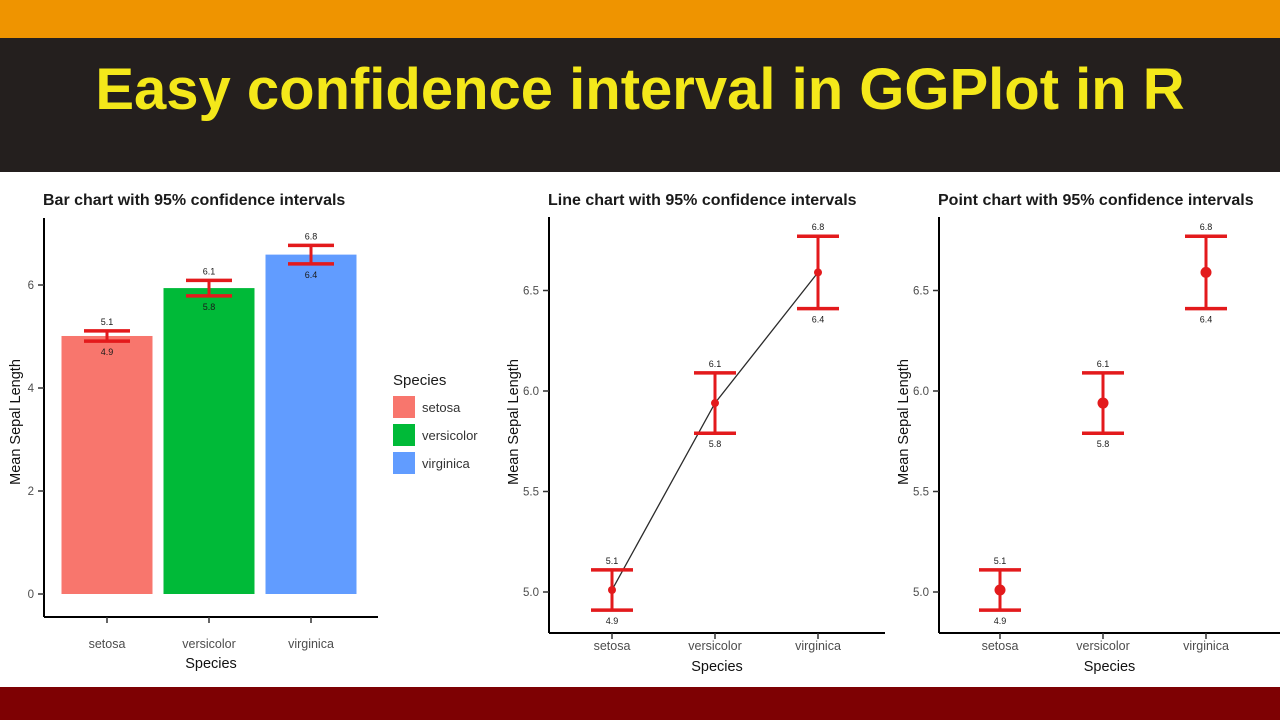 The image size is (1280, 720). I want to click on legend-item-virginica: virginica, so click(445, 463).